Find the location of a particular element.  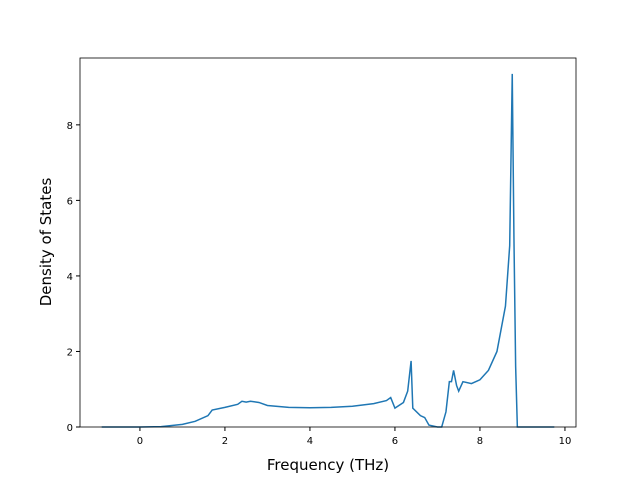

y-tick-label: 2 is located at coordinates (70, 352).